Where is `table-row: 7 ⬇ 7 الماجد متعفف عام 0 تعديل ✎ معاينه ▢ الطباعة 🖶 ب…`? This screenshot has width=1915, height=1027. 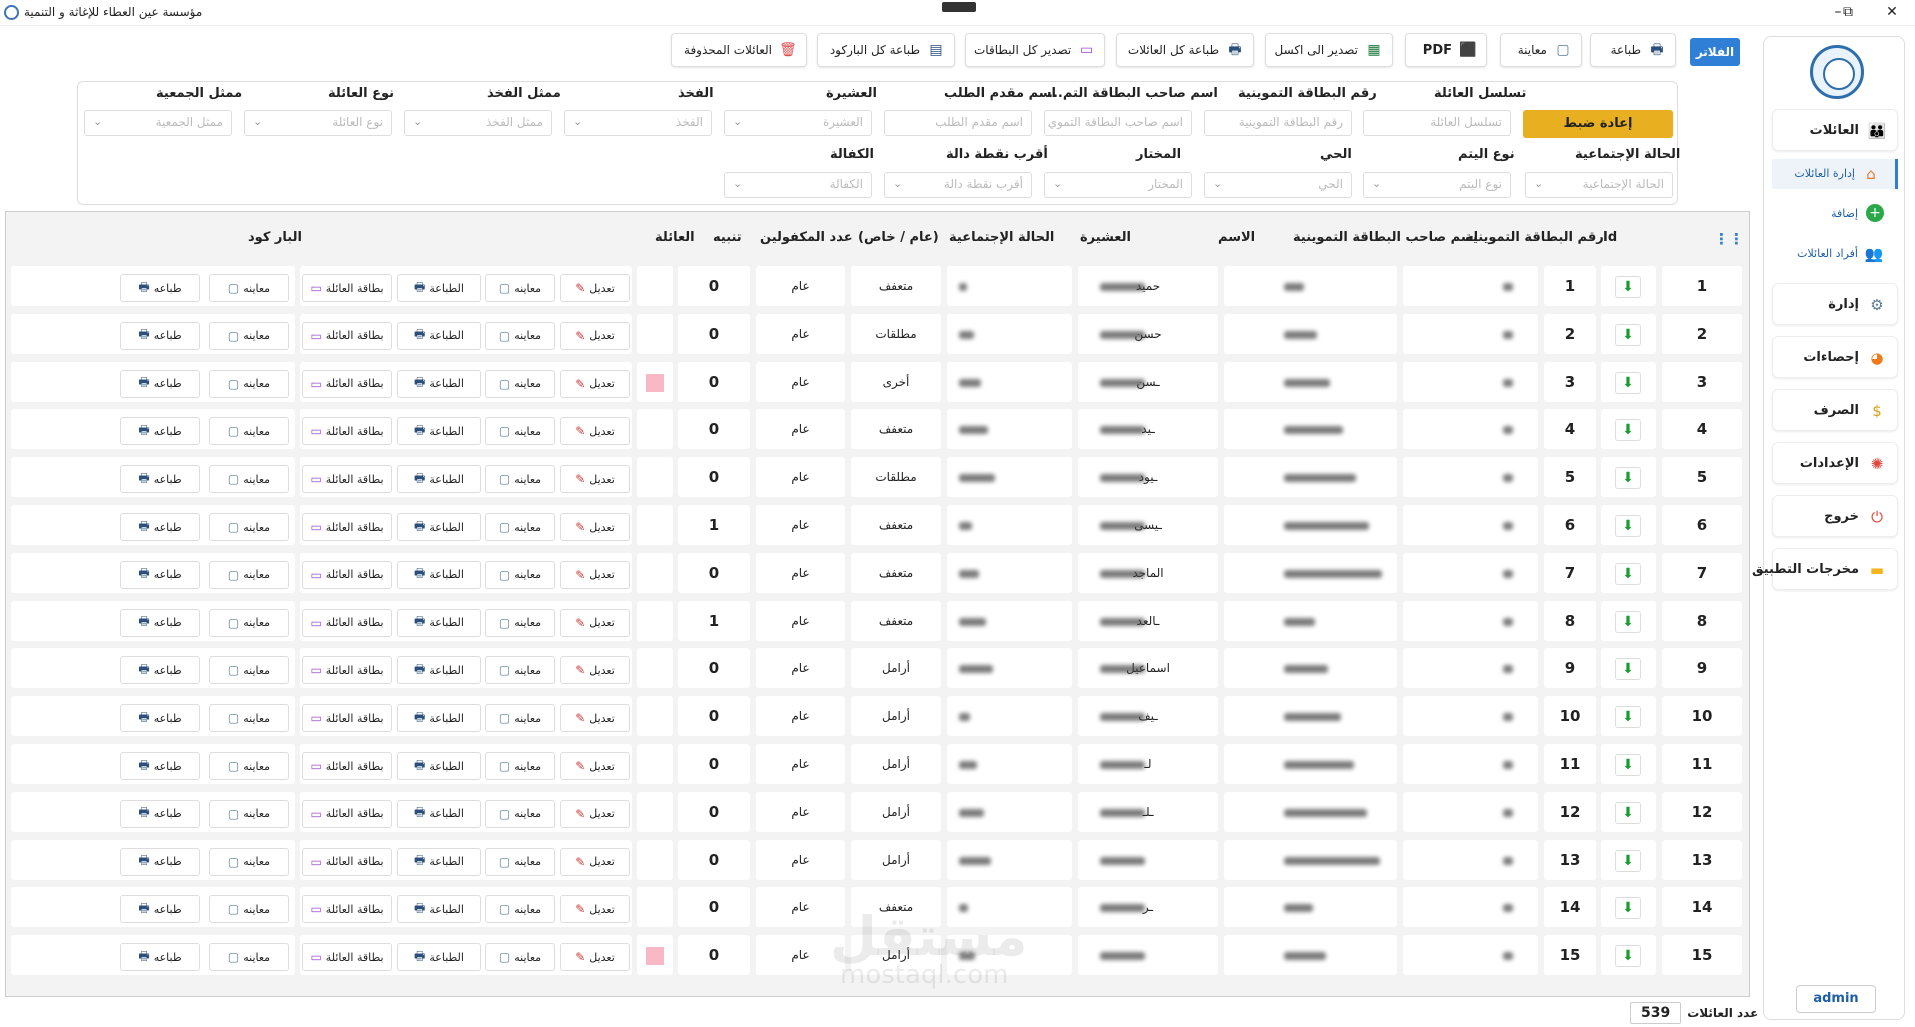
table-row: 7 ⬇ 7 الماجد متعفف عام 0 تعديل ✎ معاينه ▢ الطباعة 🖶 ب… is located at coordinates (878, 573).